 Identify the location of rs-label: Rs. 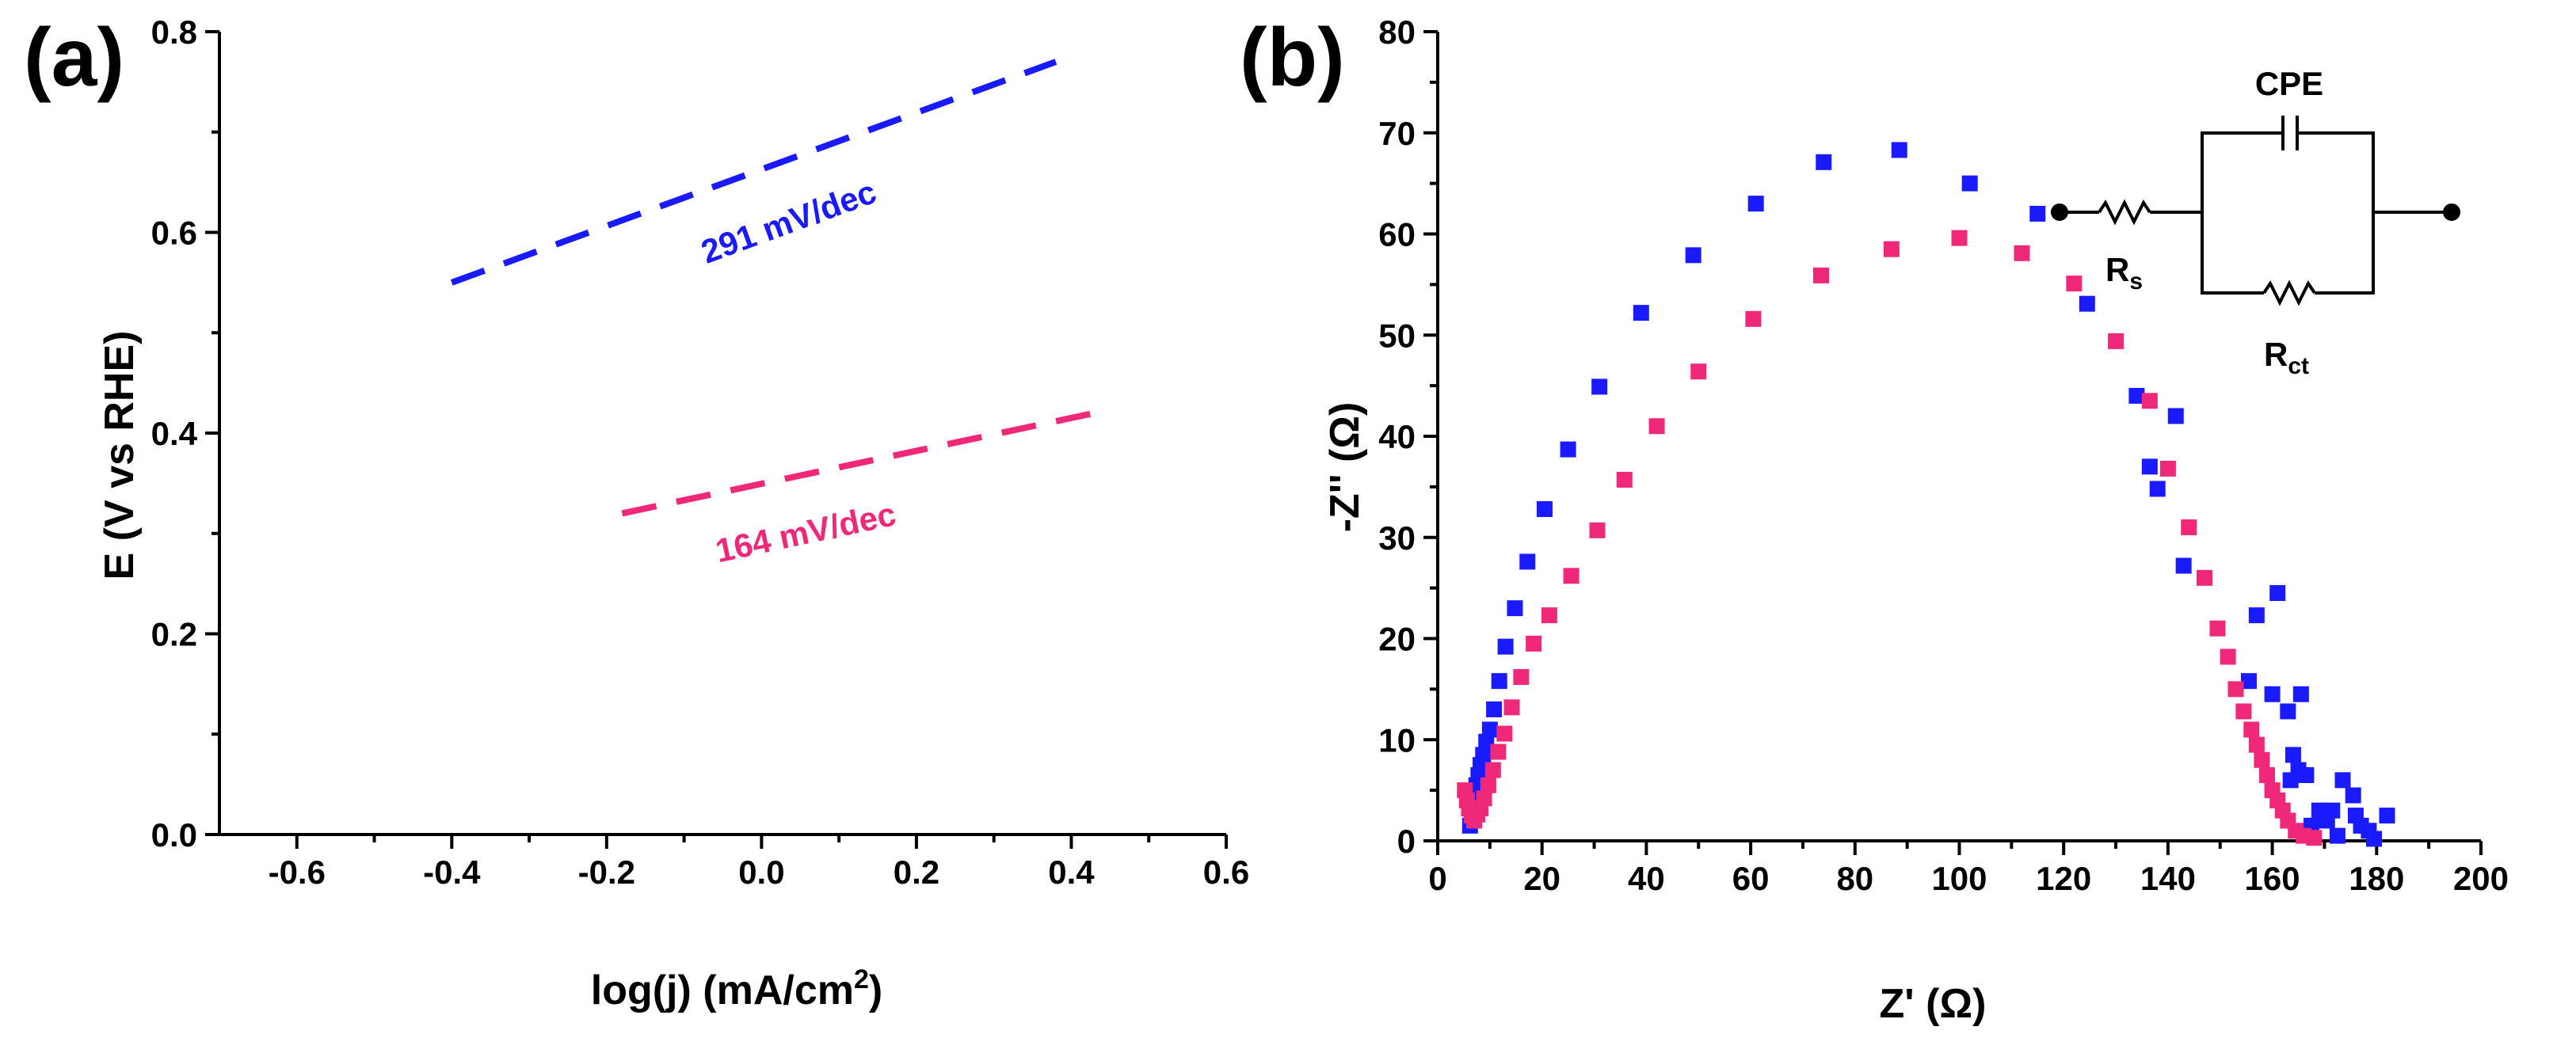
(2124, 273).